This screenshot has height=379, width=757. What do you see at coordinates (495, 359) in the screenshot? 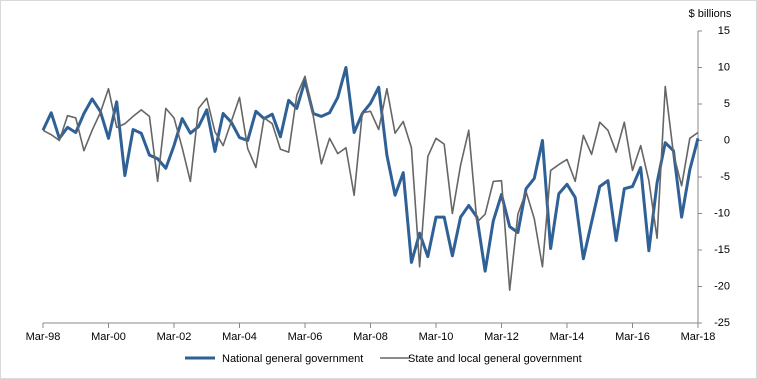
I see `legend-label: State and local general government` at bounding box center [495, 359].